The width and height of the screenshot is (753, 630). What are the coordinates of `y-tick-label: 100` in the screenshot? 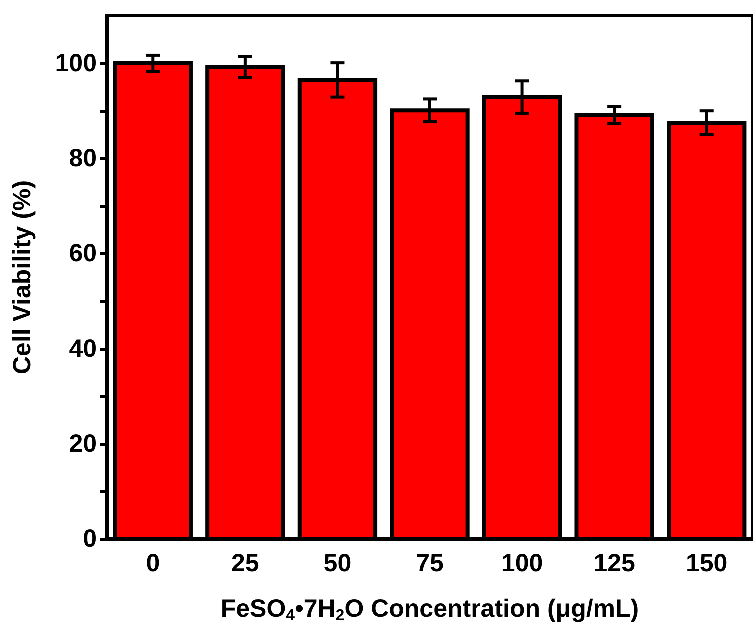 It's located at (76, 64).